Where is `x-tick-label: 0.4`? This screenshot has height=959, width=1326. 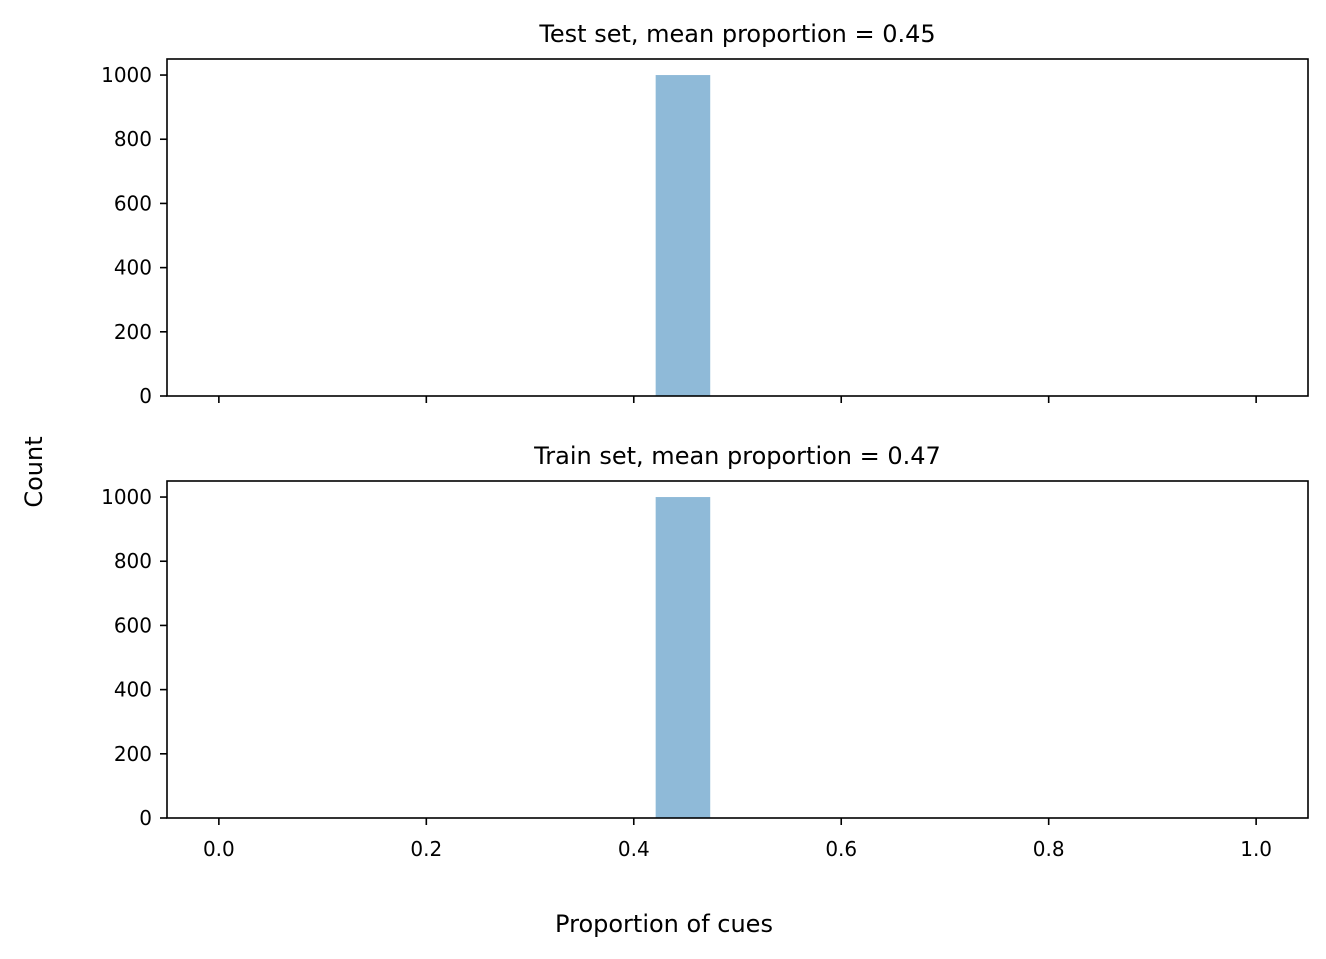
x-tick-label: 0.4 is located at coordinates (634, 849).